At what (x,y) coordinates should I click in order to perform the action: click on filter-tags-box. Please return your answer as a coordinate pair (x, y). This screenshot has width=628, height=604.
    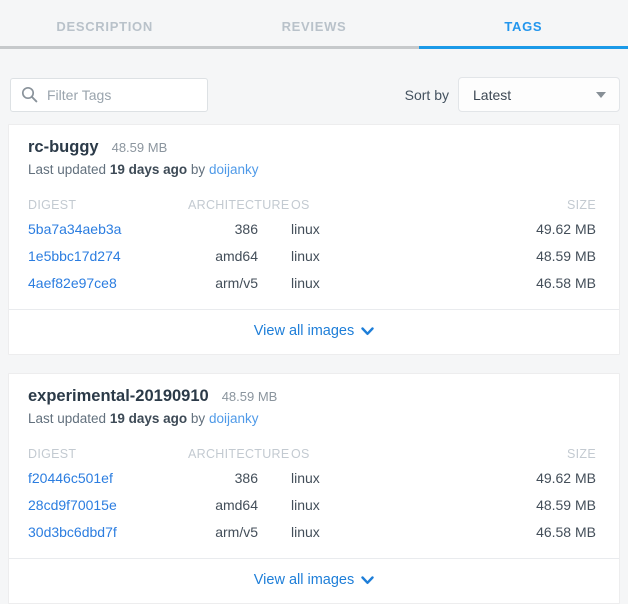
    Looking at the image, I should click on (109, 94).